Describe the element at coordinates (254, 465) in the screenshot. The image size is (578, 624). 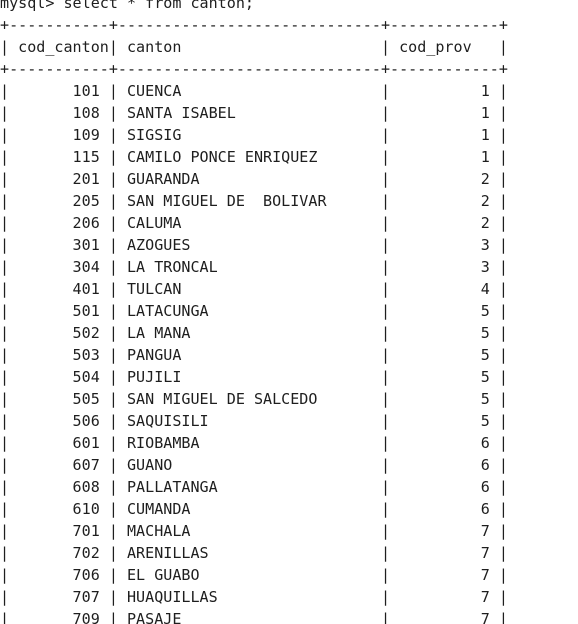
I see `table-row: | 607 | GUANO | 6 |` at that location.